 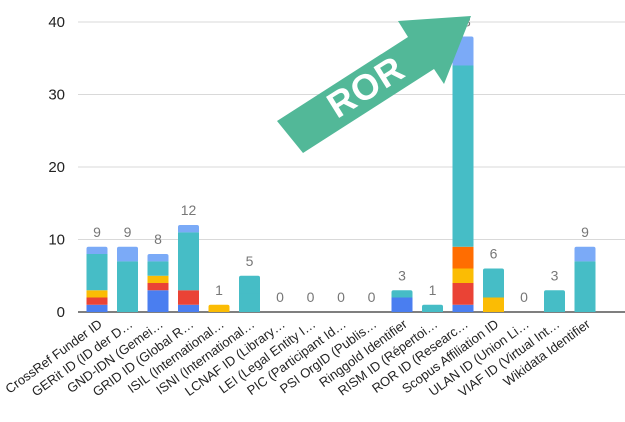 What do you see at coordinates (158, 239) in the screenshot?
I see `bar-total-label: 8` at bounding box center [158, 239].